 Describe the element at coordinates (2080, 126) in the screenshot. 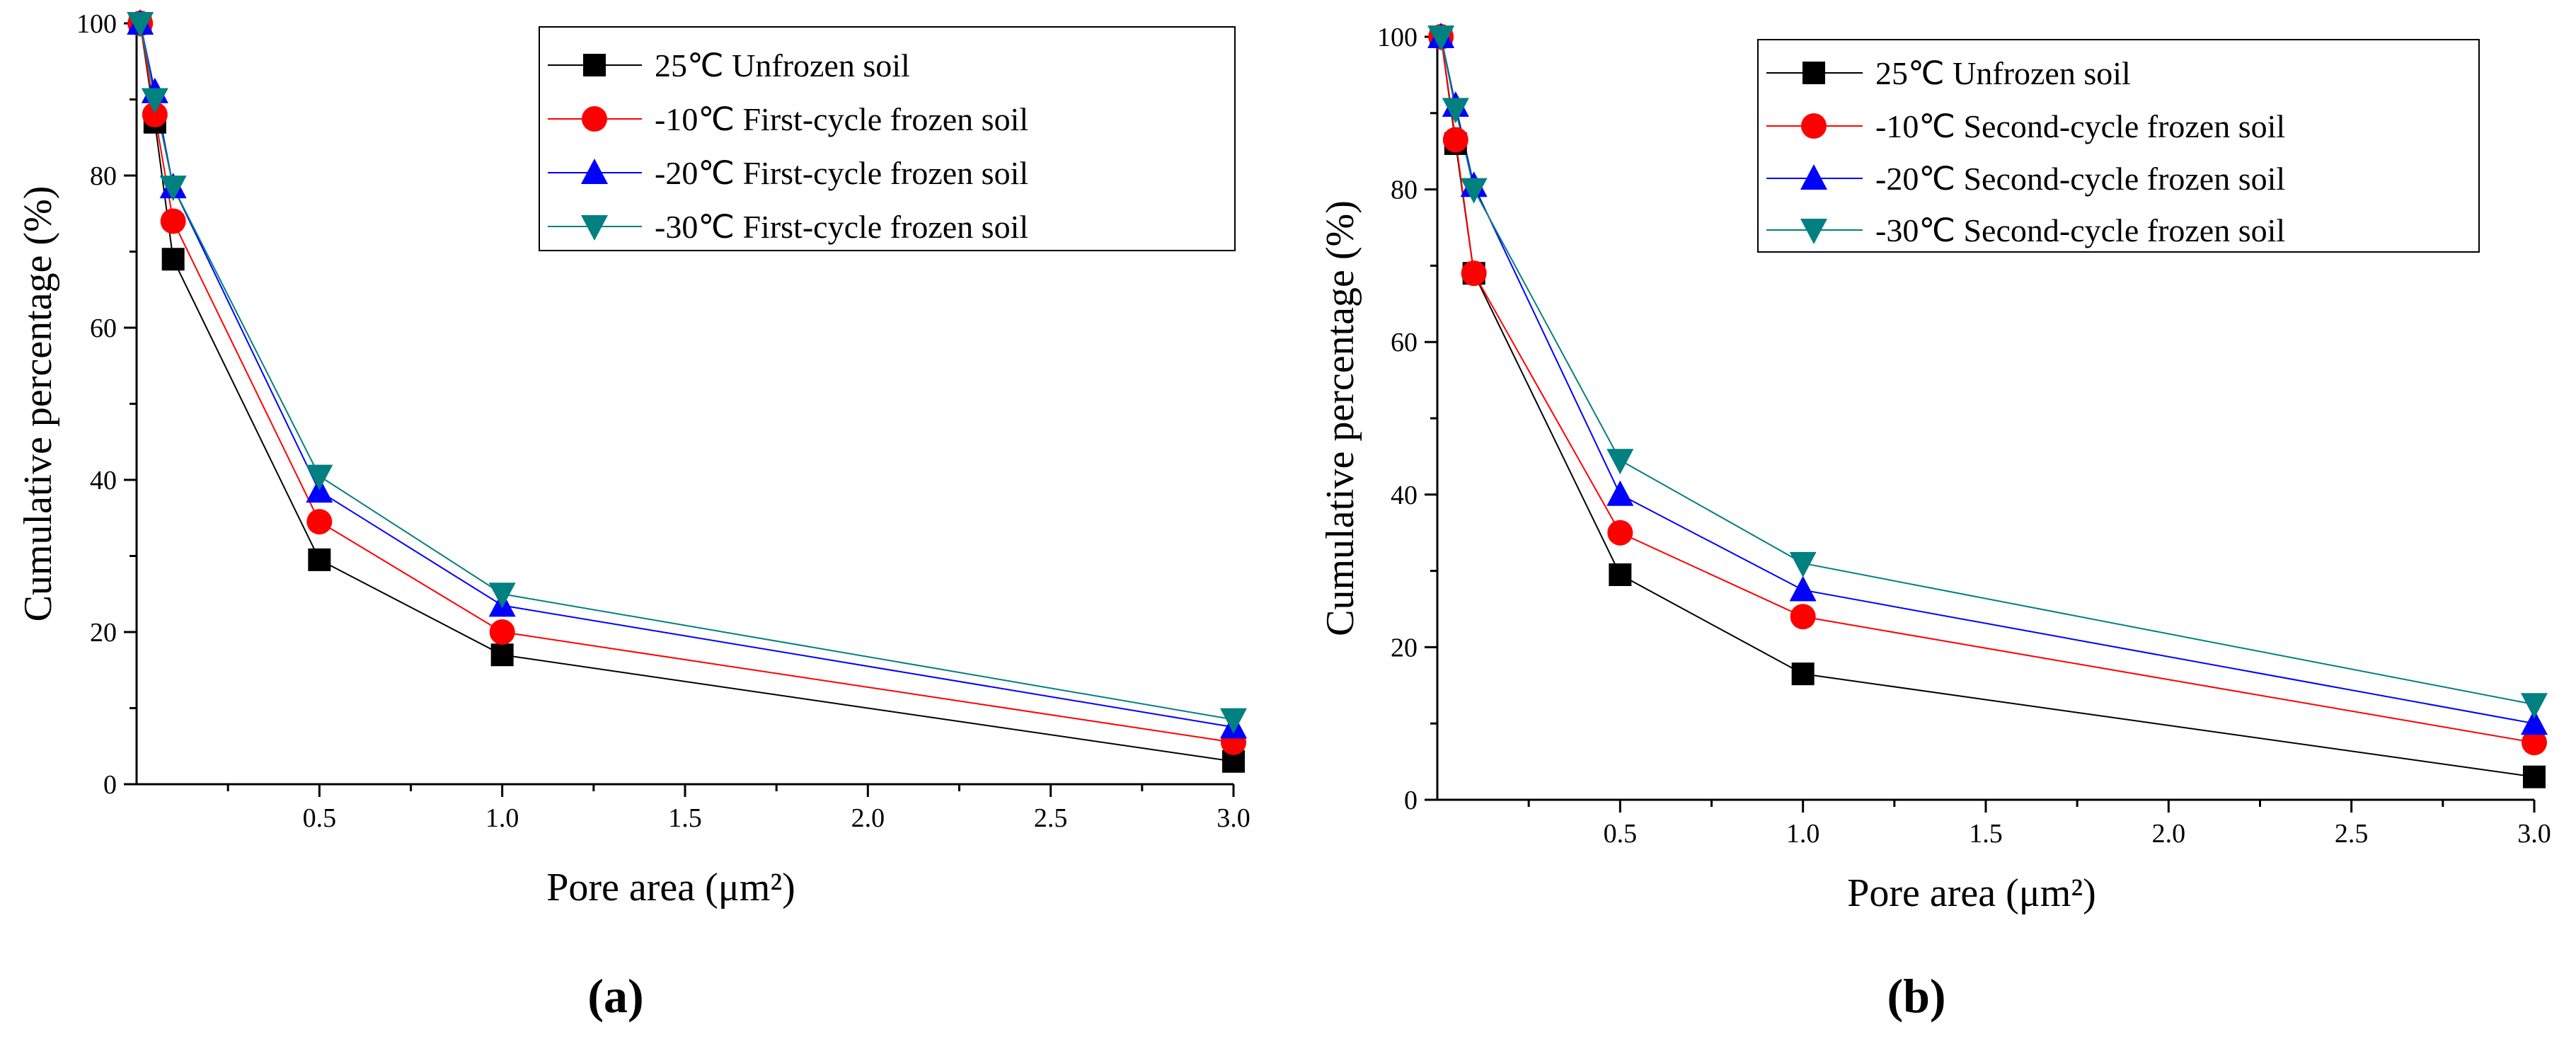

I see `legend-entry: -10℃ Second-cycle frozen soil` at that location.